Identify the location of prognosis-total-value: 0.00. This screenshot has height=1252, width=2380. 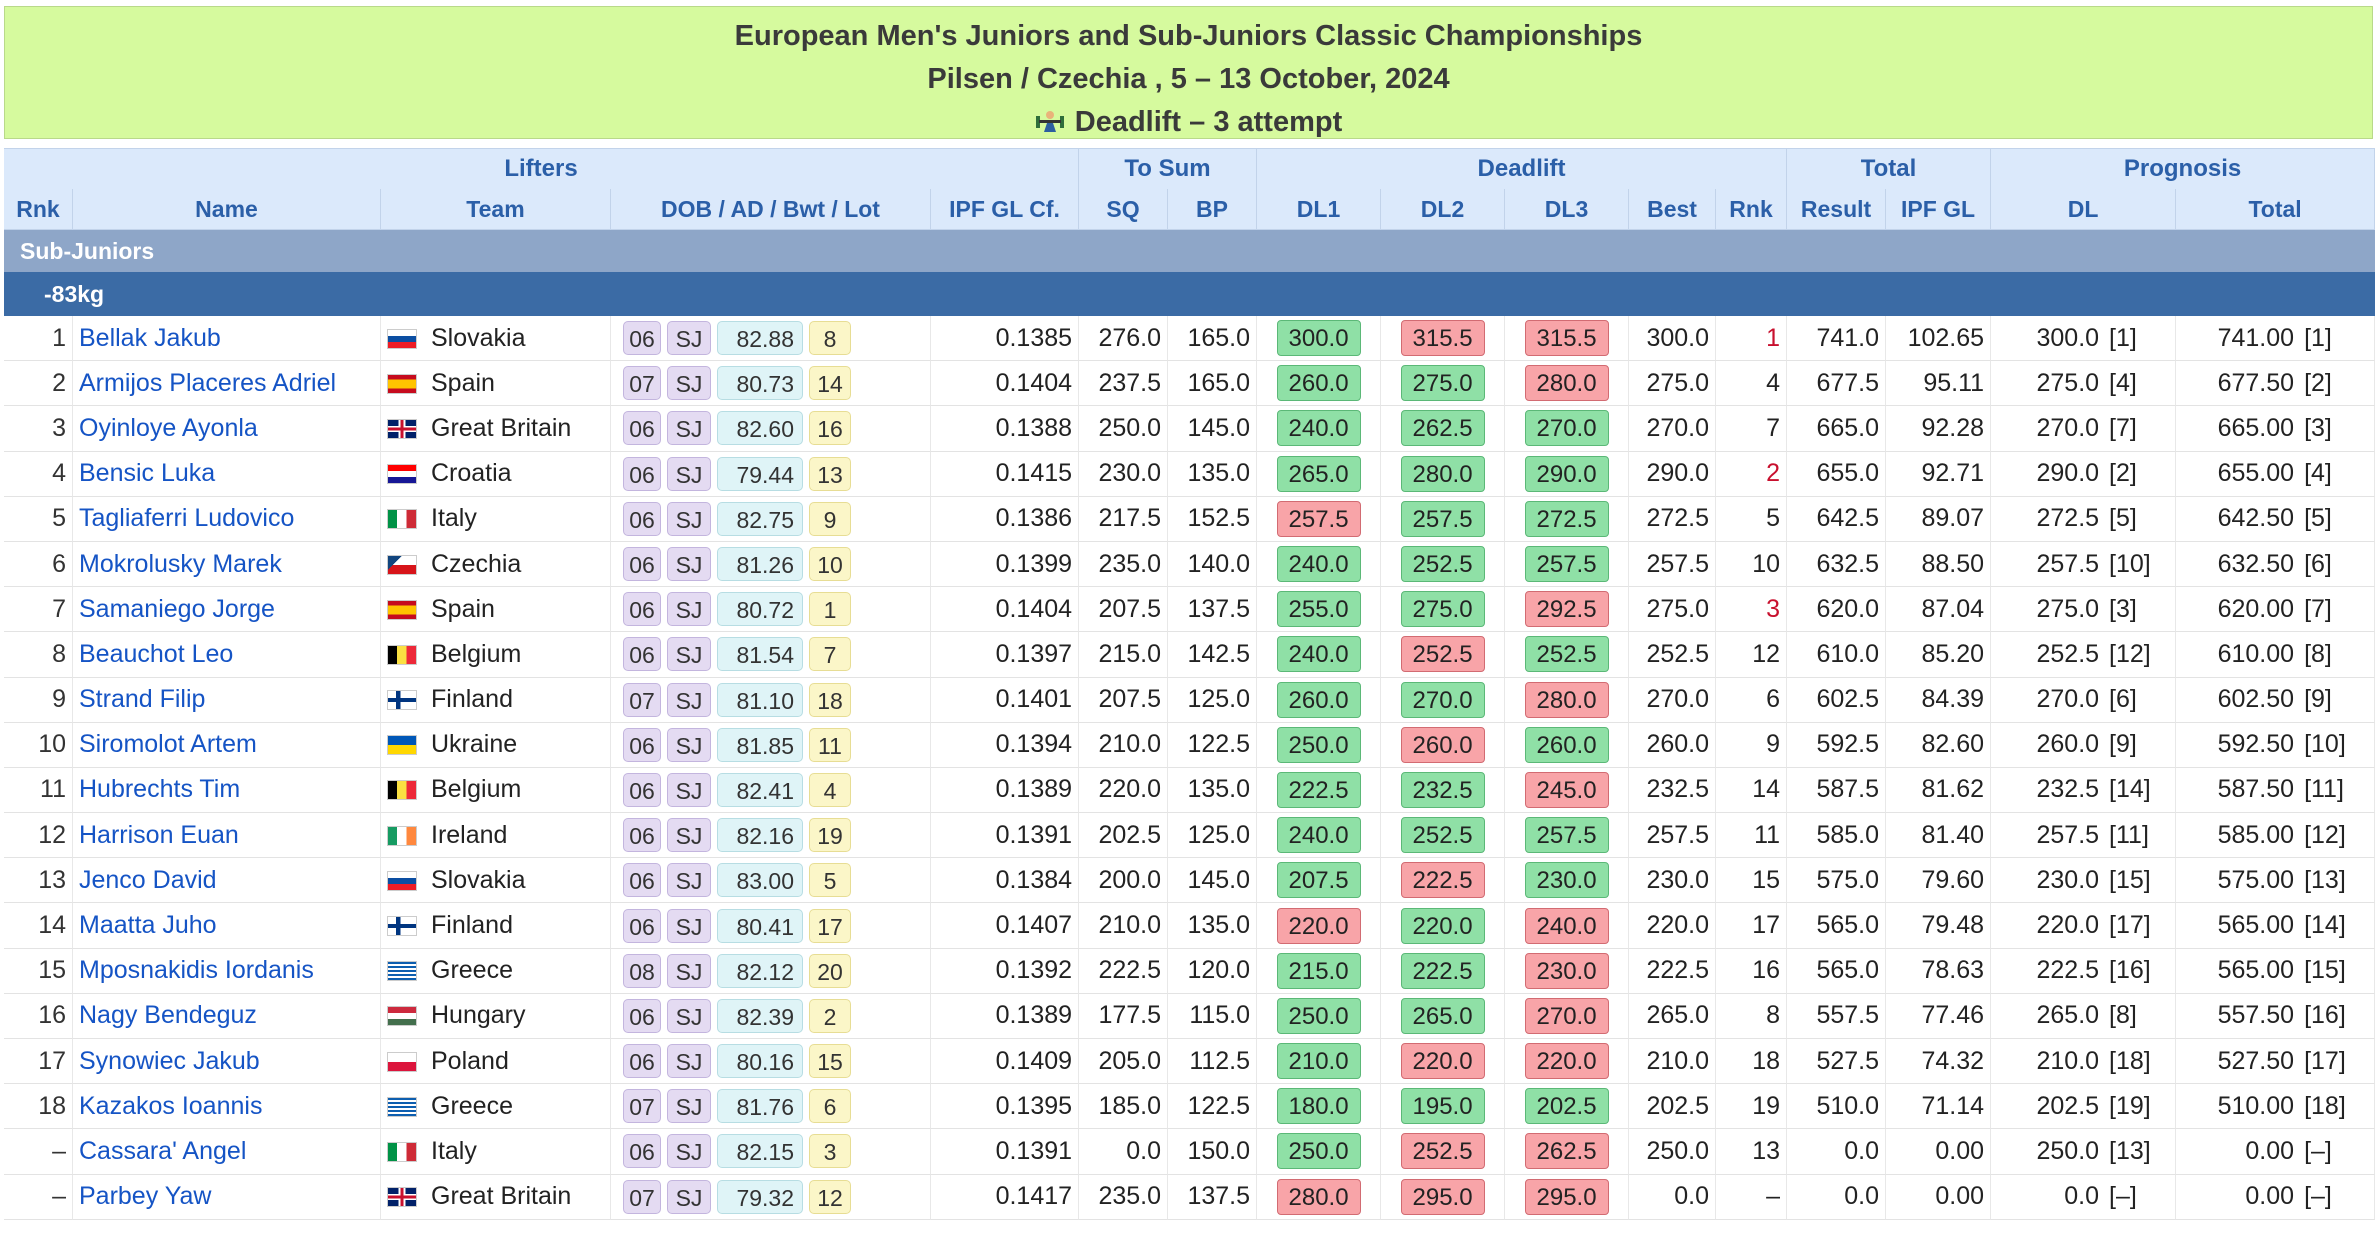
(2270, 1196).